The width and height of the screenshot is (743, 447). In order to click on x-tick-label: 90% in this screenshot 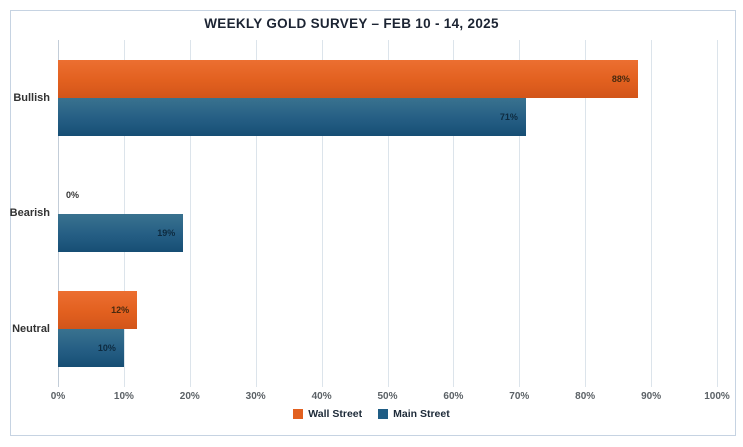, I will do `click(651, 396)`.